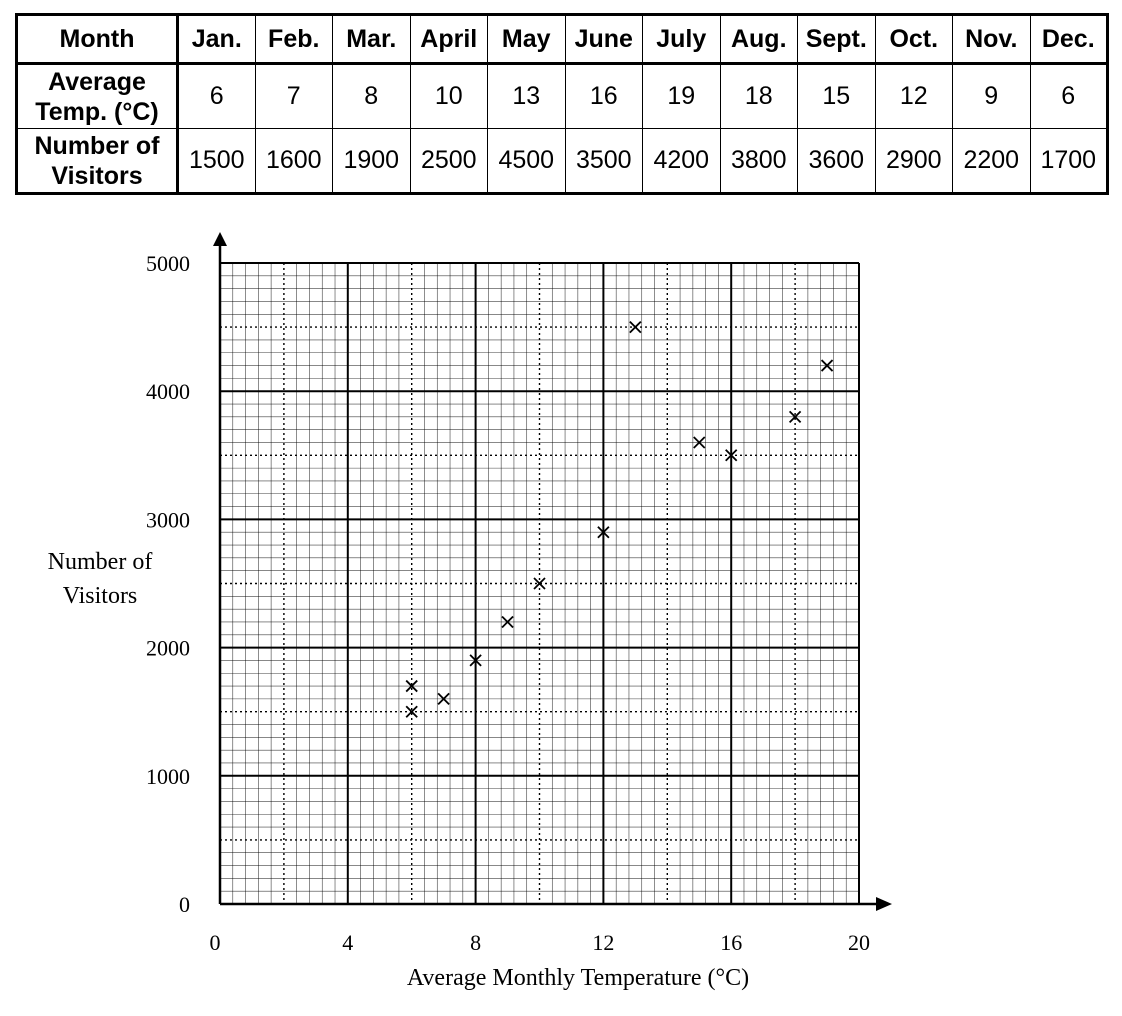  What do you see at coordinates (220, 239) in the screenshot?
I see `y-axis-arrow-icon` at bounding box center [220, 239].